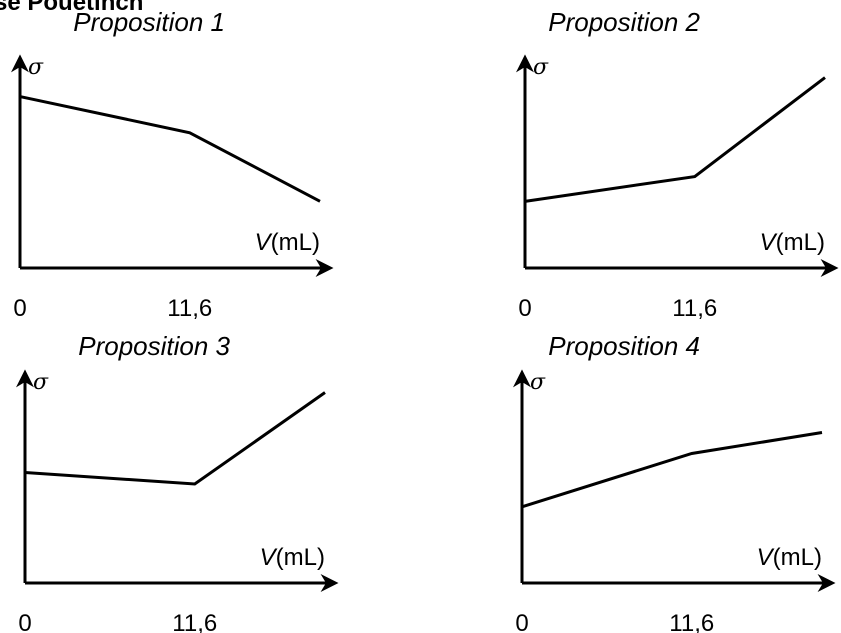  What do you see at coordinates (624, 346) in the screenshot?
I see `chart-title: Proposition 4` at bounding box center [624, 346].